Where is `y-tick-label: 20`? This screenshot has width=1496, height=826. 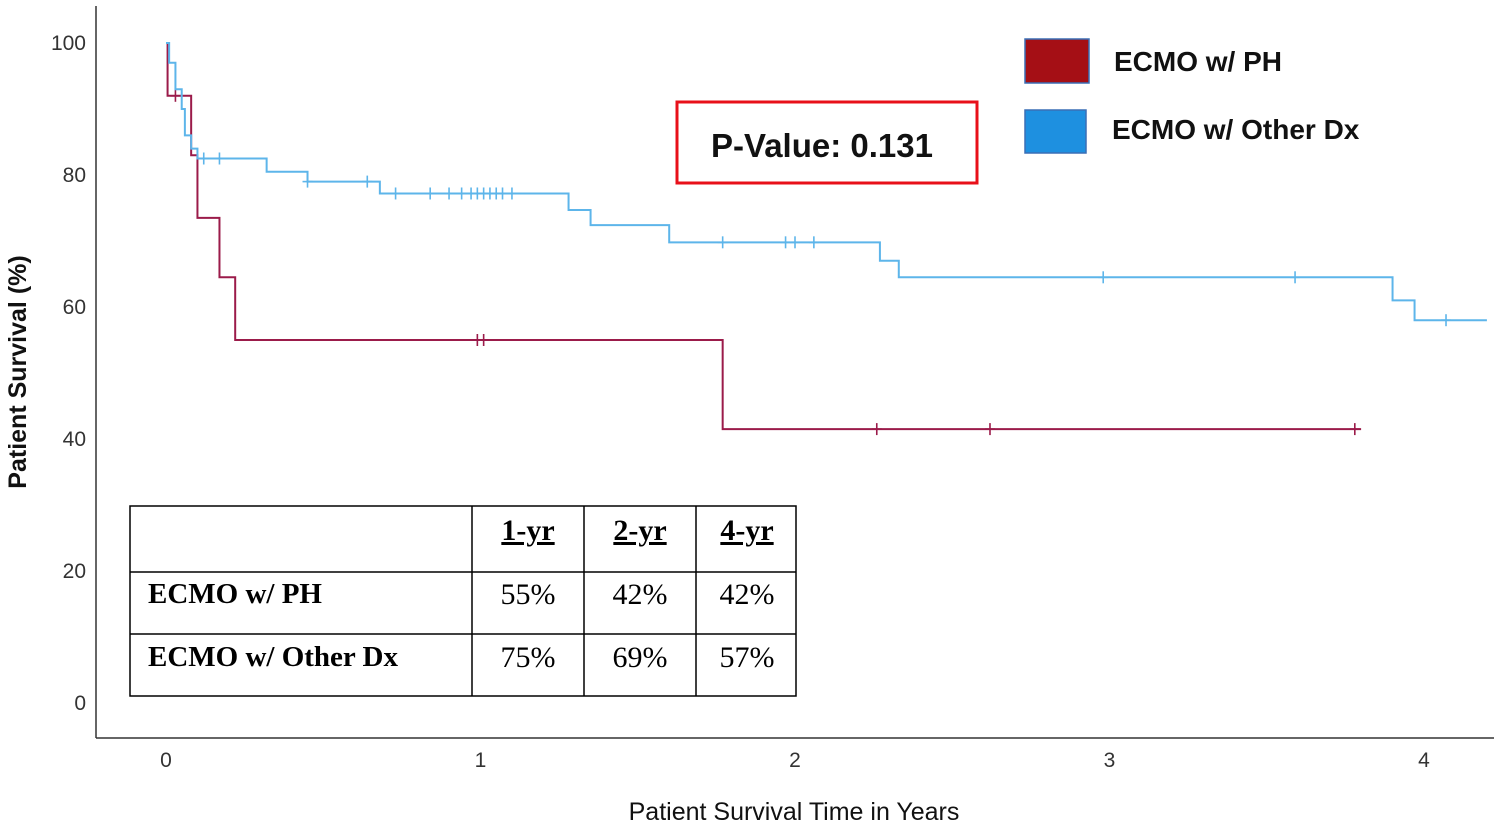 y-tick-label: 20 is located at coordinates (74, 571).